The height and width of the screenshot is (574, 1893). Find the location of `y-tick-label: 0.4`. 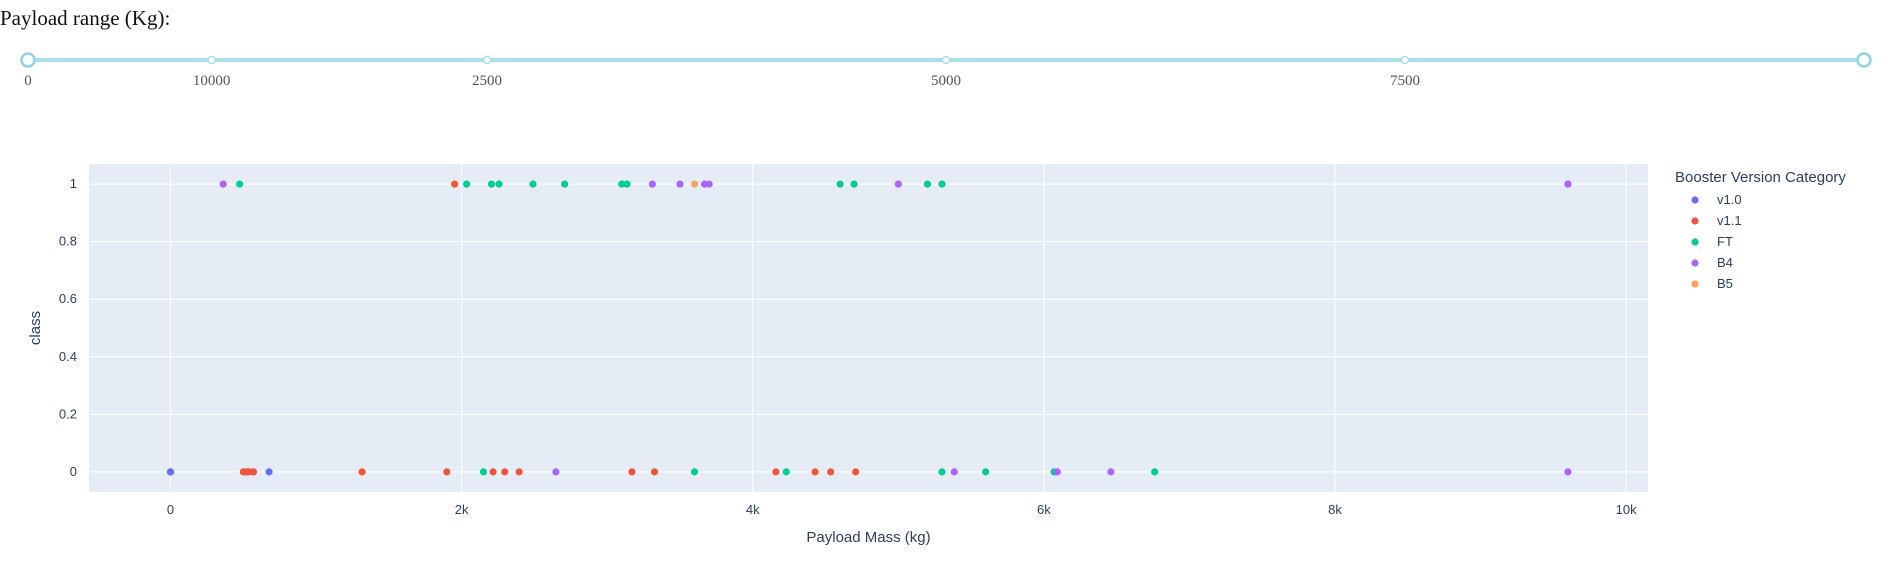

y-tick-label: 0.4 is located at coordinates (68, 356).